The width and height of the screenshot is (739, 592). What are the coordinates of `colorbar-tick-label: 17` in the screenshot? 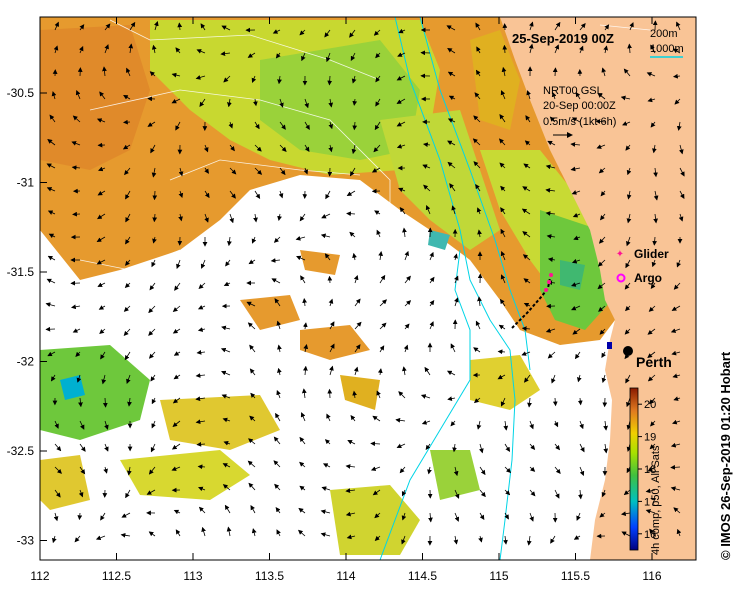 It's located at (650, 502).